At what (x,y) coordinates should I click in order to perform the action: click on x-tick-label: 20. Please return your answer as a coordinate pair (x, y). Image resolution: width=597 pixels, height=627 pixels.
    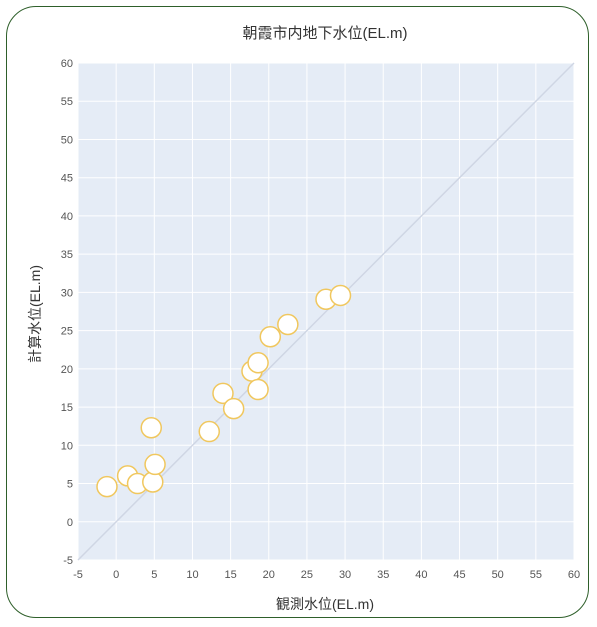
    Looking at the image, I should click on (269, 575).